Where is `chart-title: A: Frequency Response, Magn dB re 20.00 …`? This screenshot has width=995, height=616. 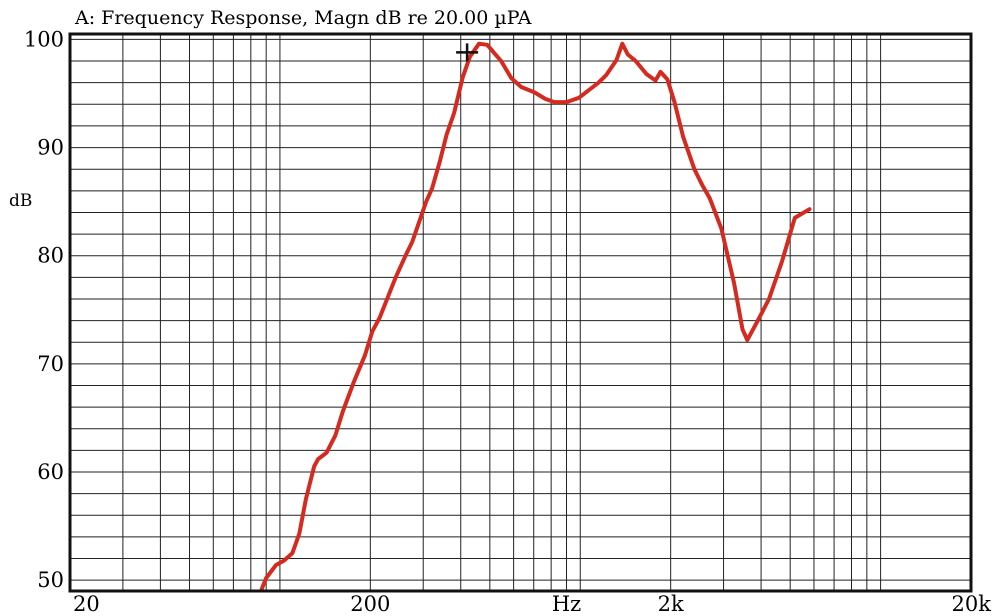 chart-title: A: Frequency Response, Magn dB re 20.00 … is located at coordinates (303, 18).